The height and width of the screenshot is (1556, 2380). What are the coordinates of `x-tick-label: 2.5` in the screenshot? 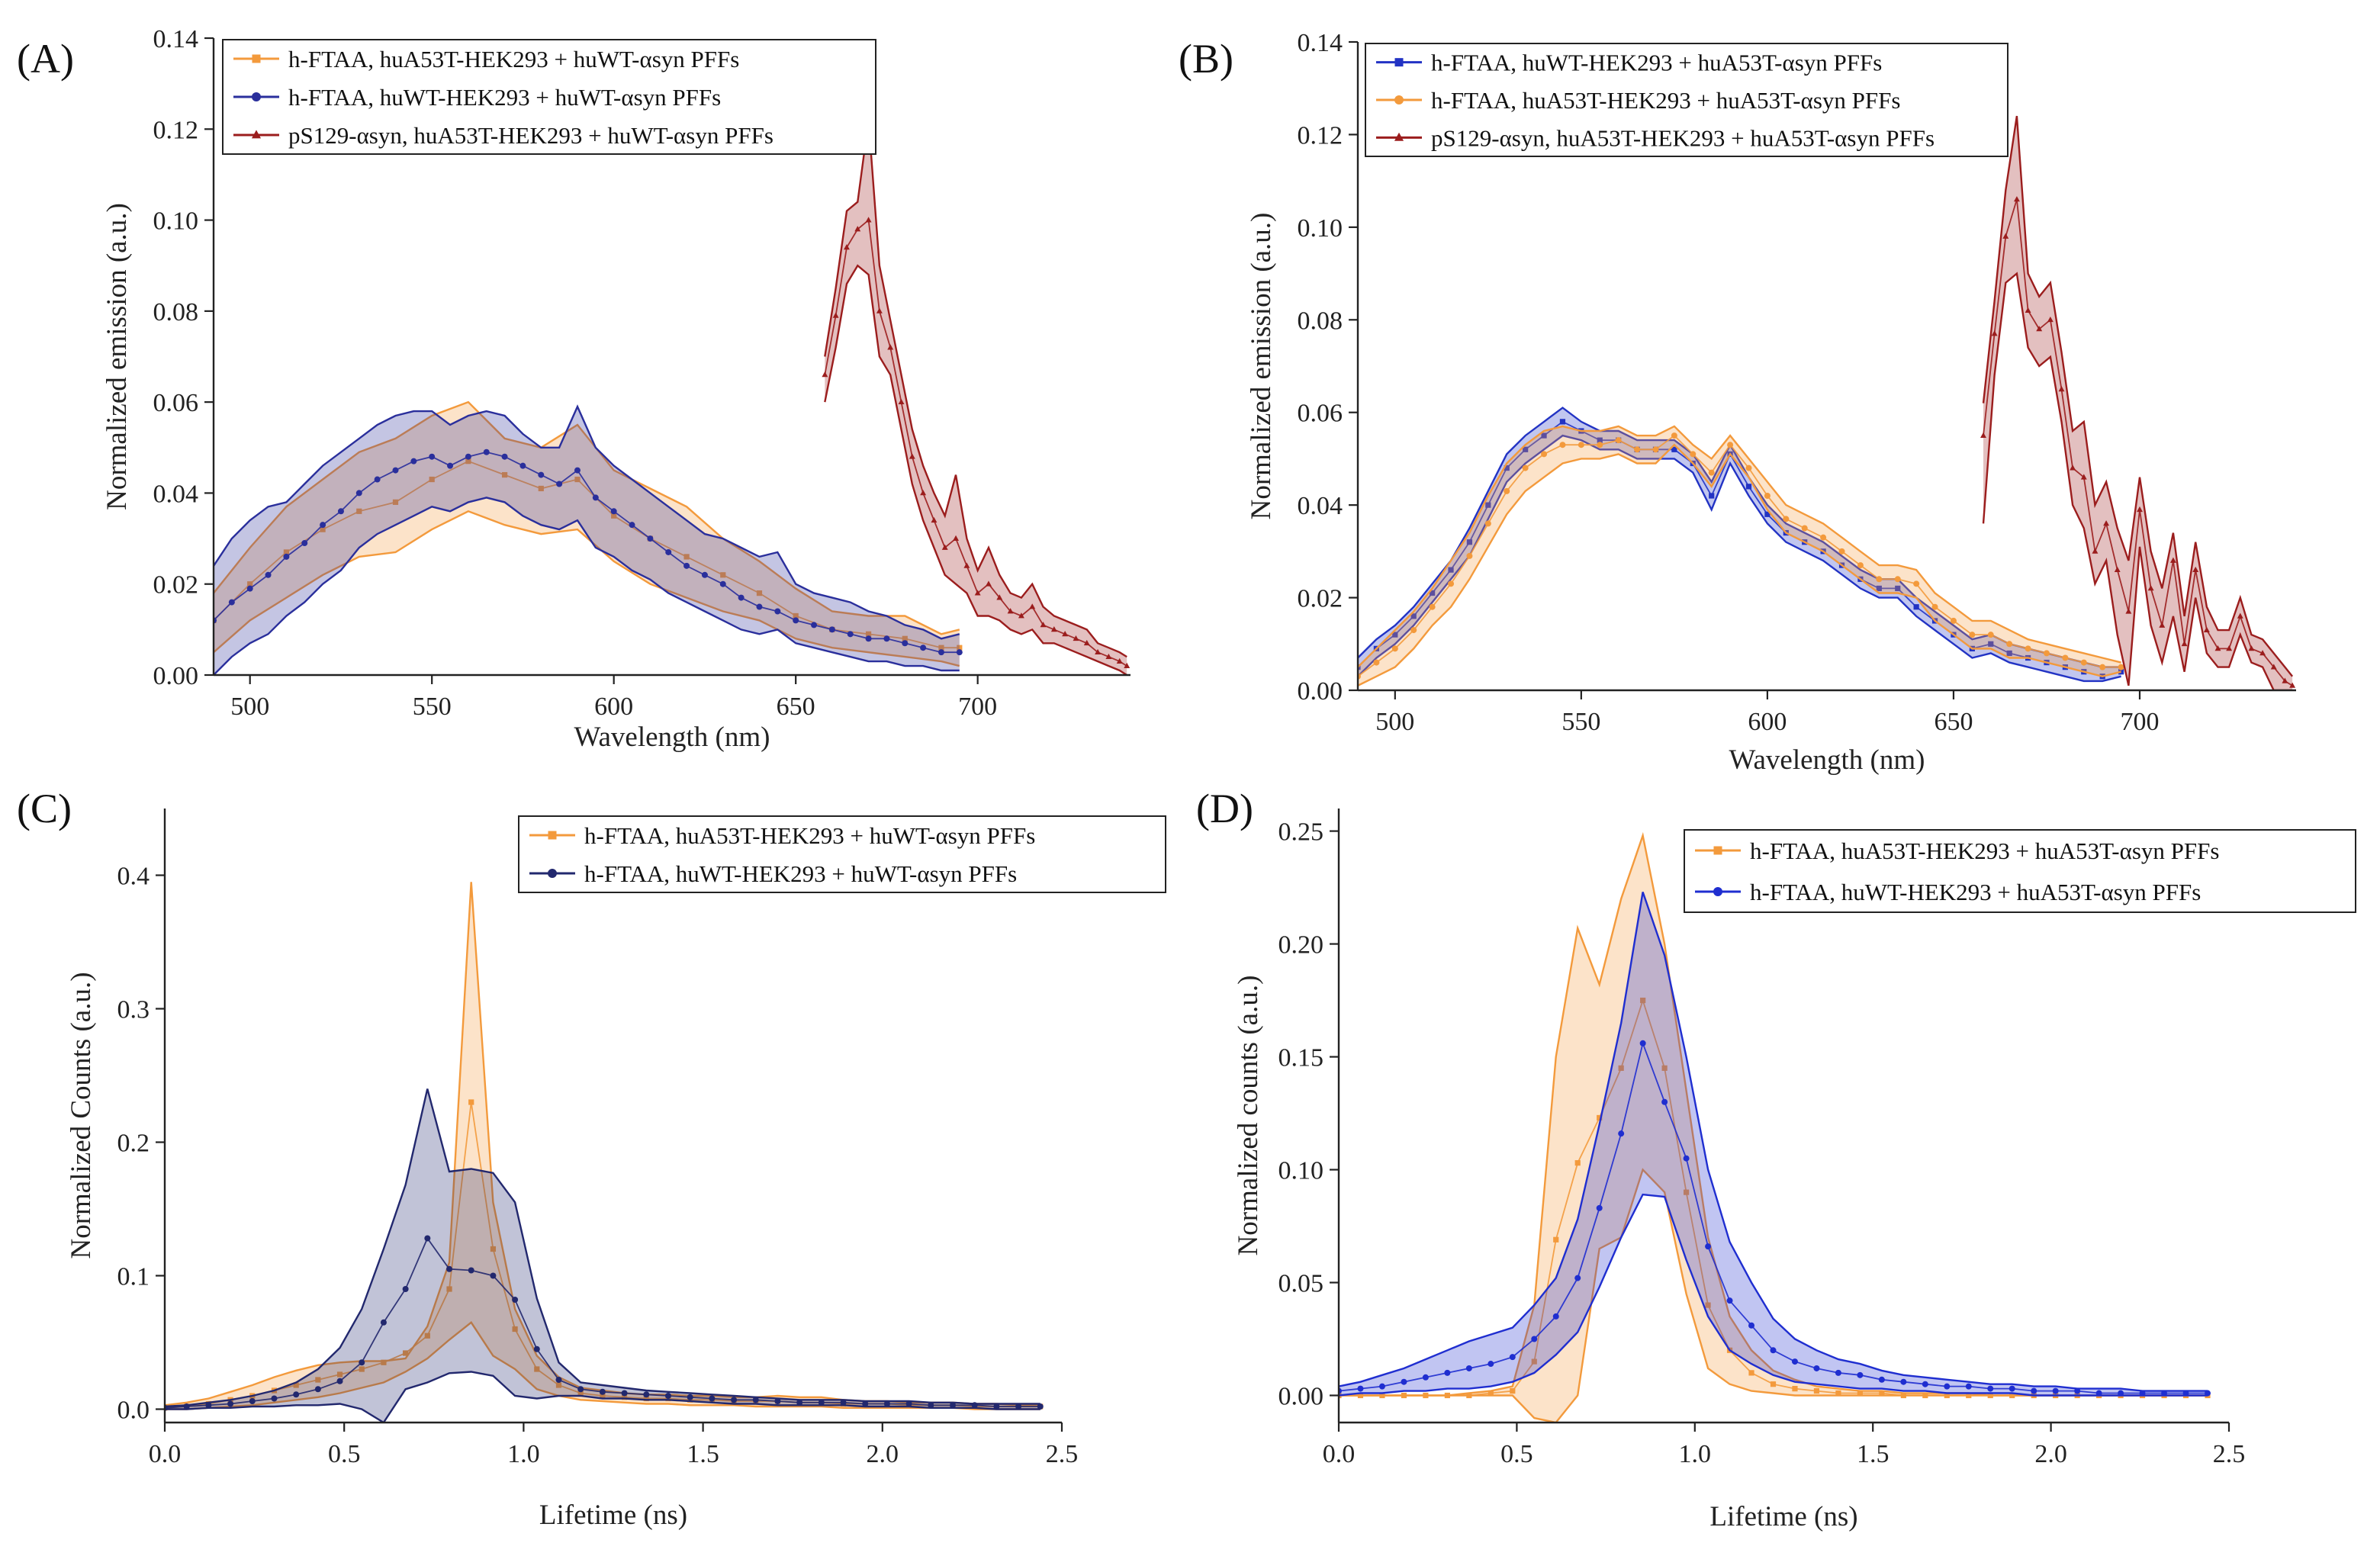 It's located at (2229, 1454).